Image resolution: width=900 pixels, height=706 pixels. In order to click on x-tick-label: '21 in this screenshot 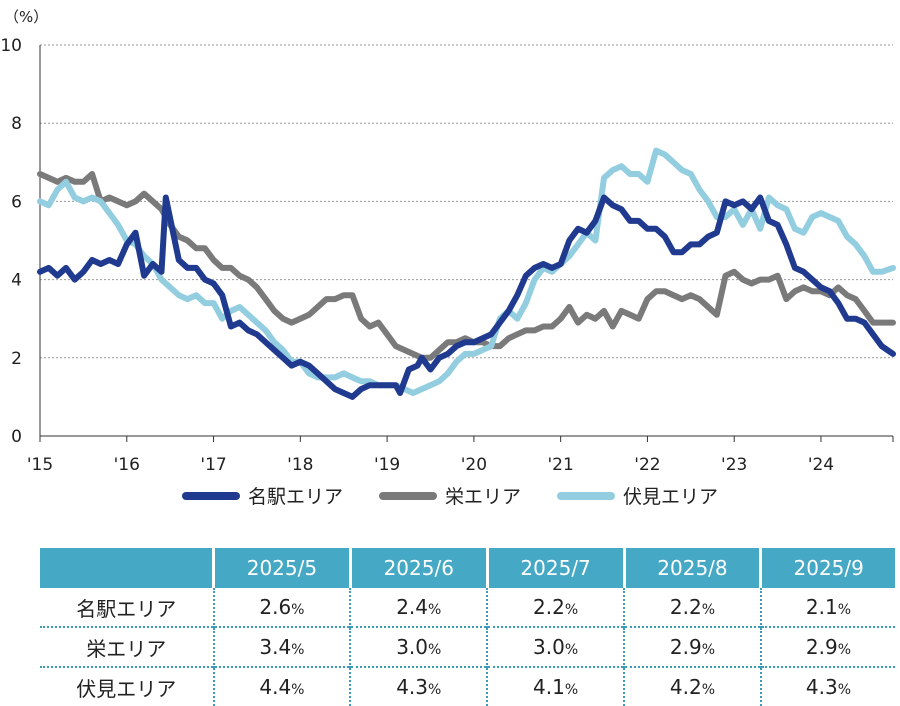, I will do `click(560, 465)`.